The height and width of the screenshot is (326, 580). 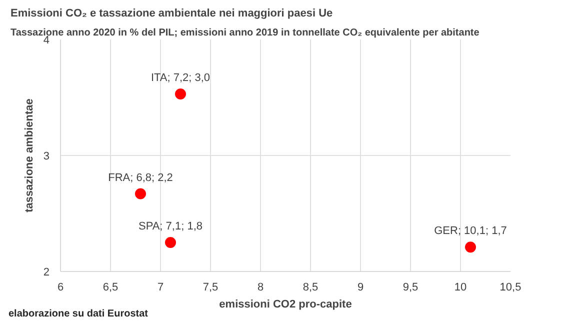 I want to click on x-axis-title: emissioni CO2 pro-capite, so click(x=285, y=304).